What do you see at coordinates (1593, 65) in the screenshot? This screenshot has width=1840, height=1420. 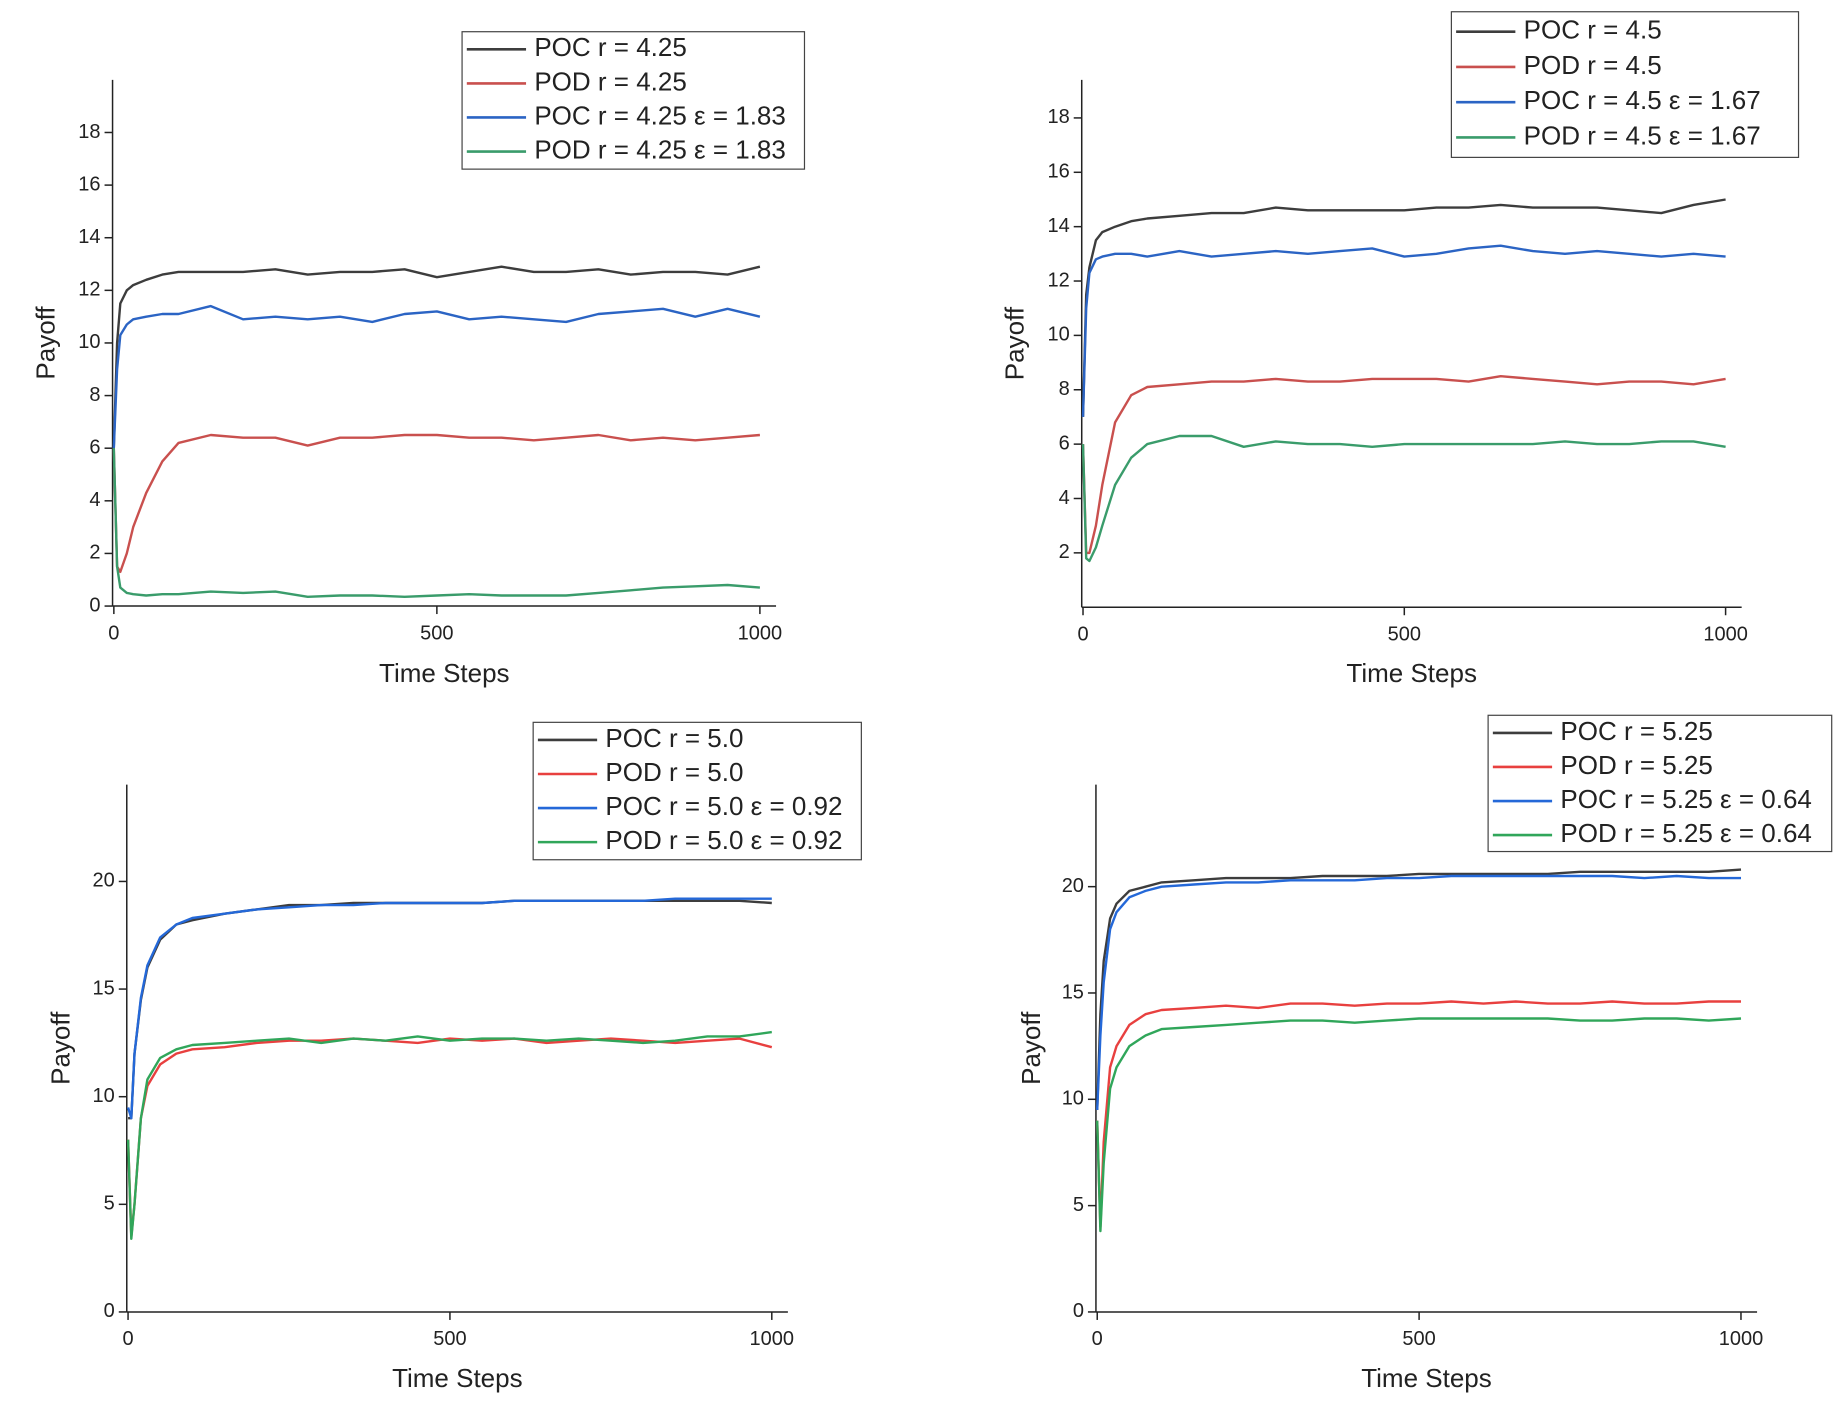 I see `legend-label: POD r = 4.5` at bounding box center [1593, 65].